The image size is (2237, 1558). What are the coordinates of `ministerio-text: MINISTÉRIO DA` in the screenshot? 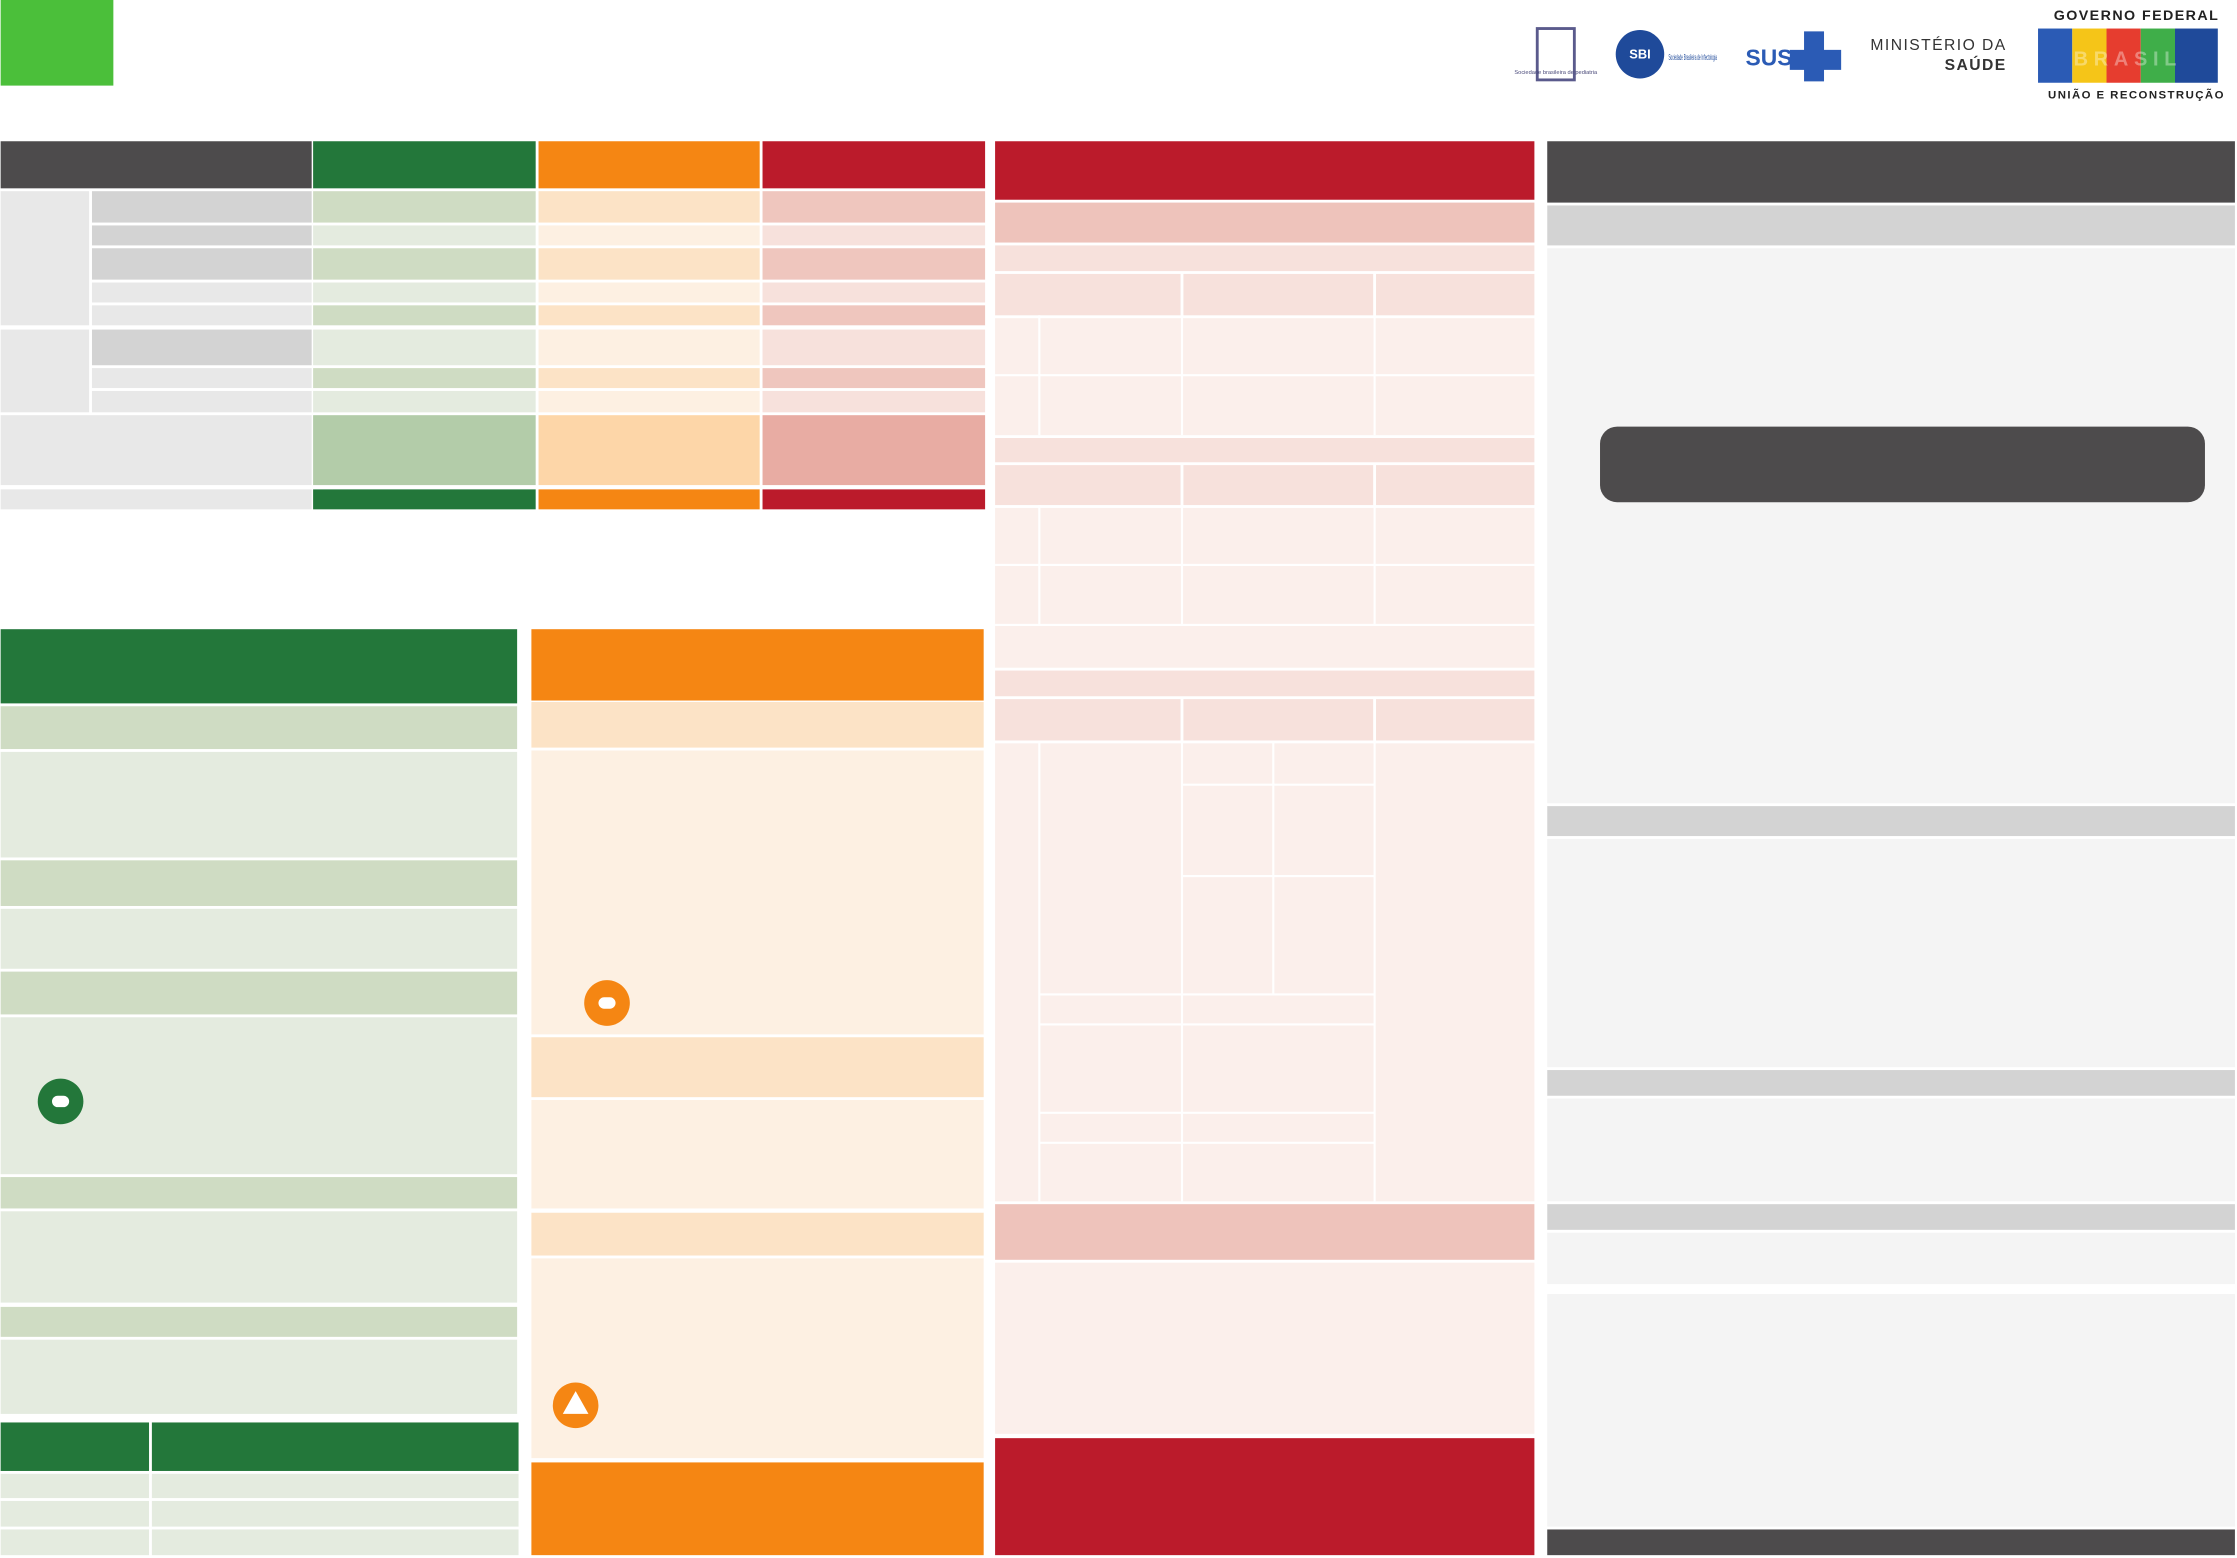 It's located at (1938, 44).